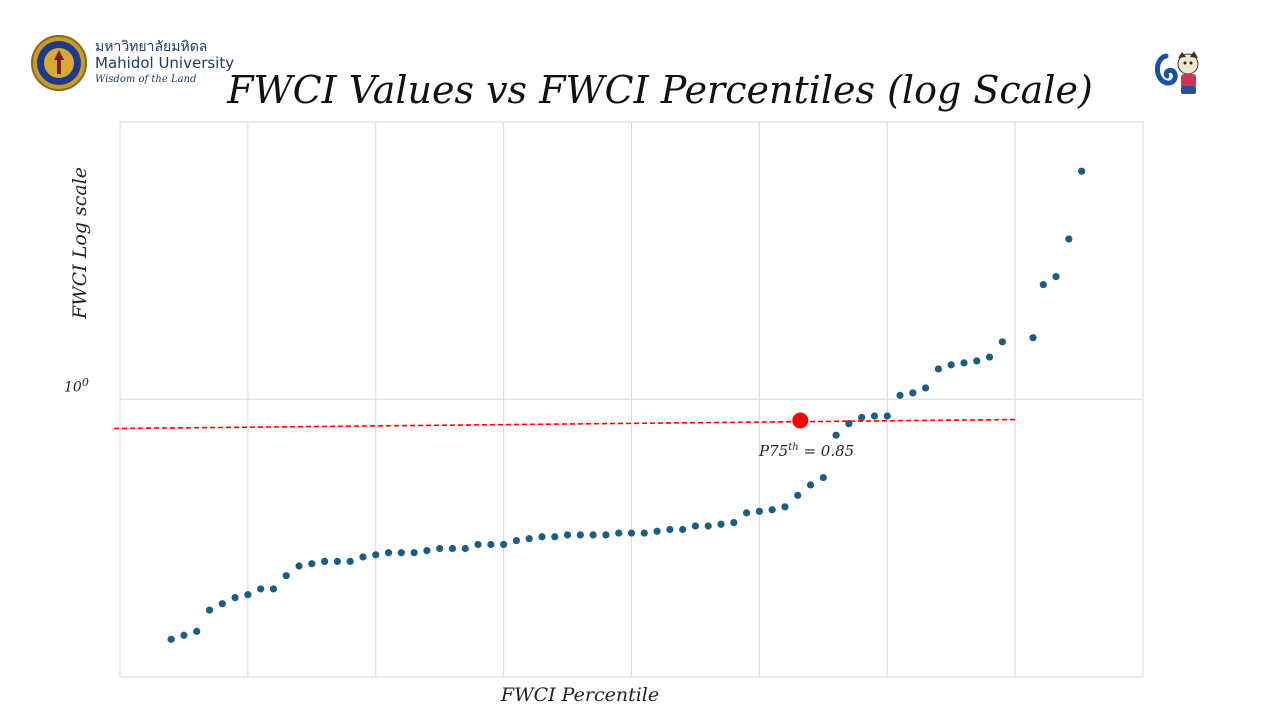 This screenshot has width=1280, height=720. What do you see at coordinates (146, 79) in the screenshot?
I see `logo-tagline: Wisdom of the Land` at bounding box center [146, 79].